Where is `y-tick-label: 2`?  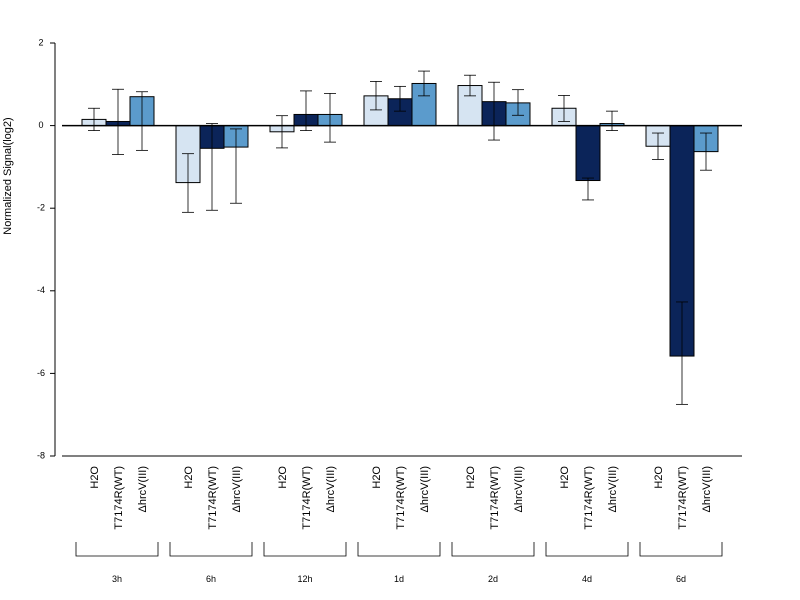 y-tick-label: 2 is located at coordinates (40, 42).